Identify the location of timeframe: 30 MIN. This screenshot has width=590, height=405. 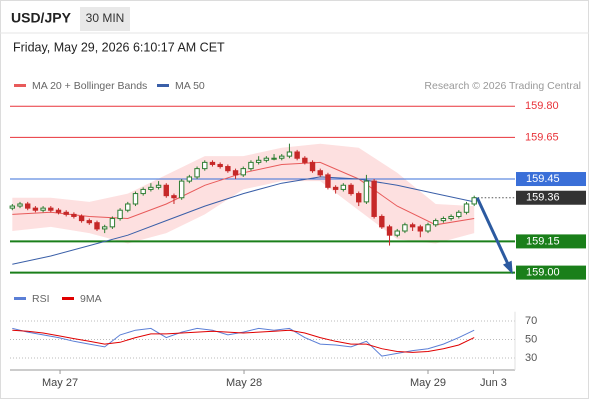
(105, 18).